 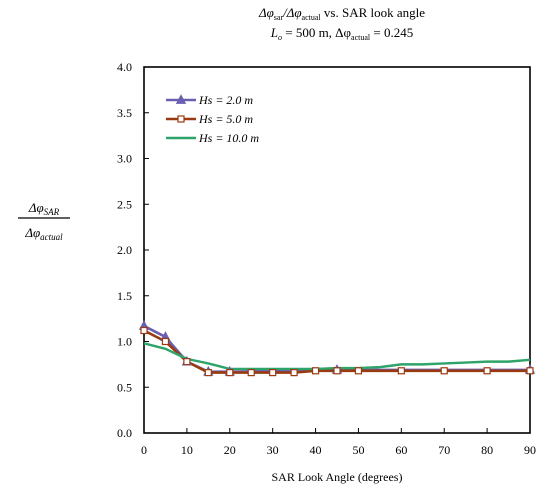 I want to click on legend-label-2: Hs = 5.0 m, so click(x=225, y=119).